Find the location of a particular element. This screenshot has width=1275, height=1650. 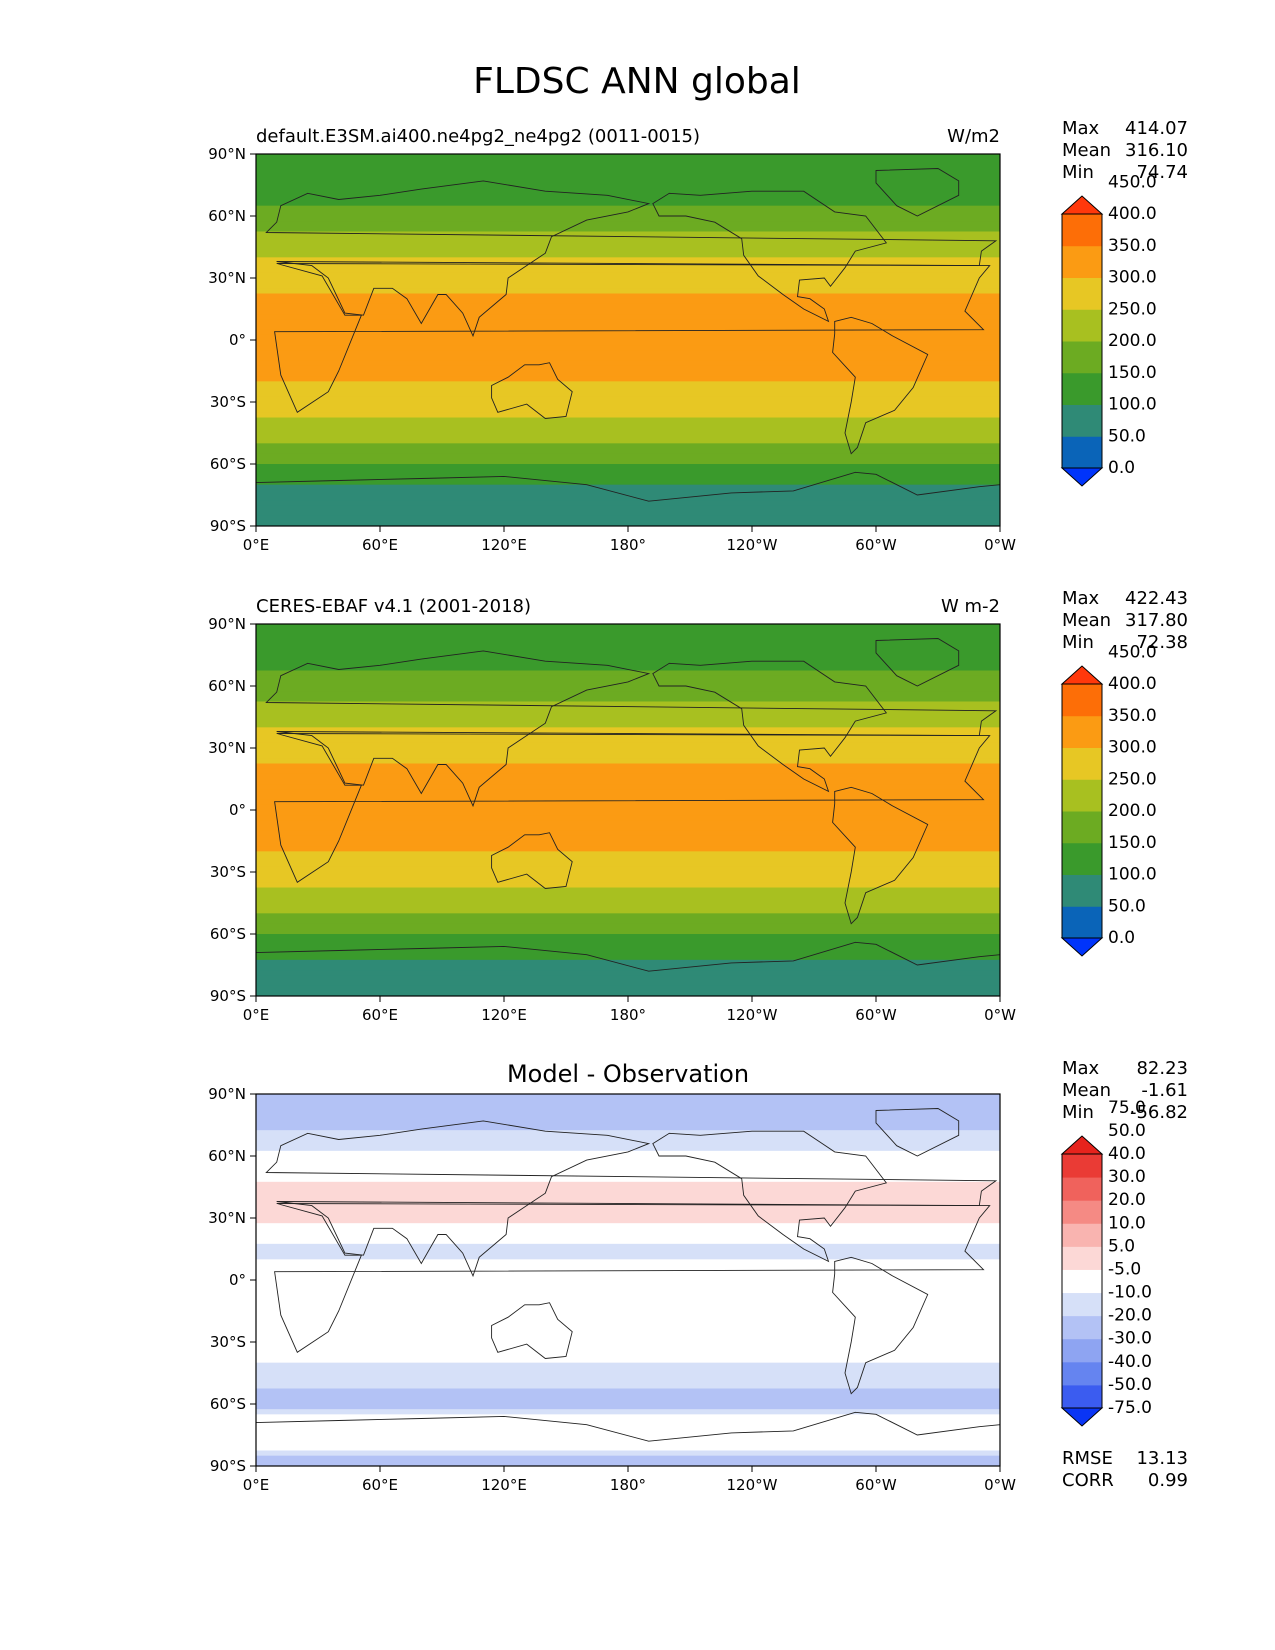

lon-tick-label: 60°E is located at coordinates (380, 1015).